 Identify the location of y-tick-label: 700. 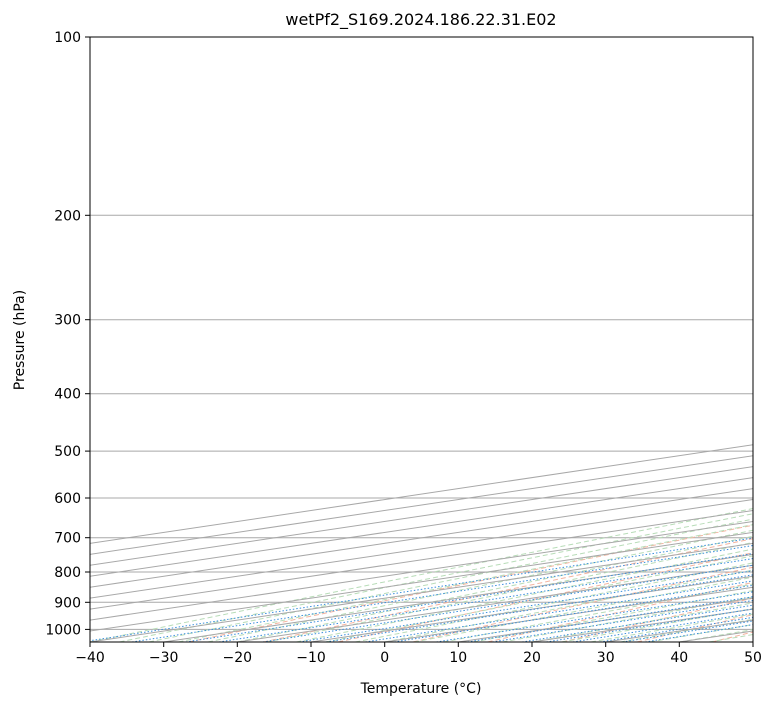
(67, 539).